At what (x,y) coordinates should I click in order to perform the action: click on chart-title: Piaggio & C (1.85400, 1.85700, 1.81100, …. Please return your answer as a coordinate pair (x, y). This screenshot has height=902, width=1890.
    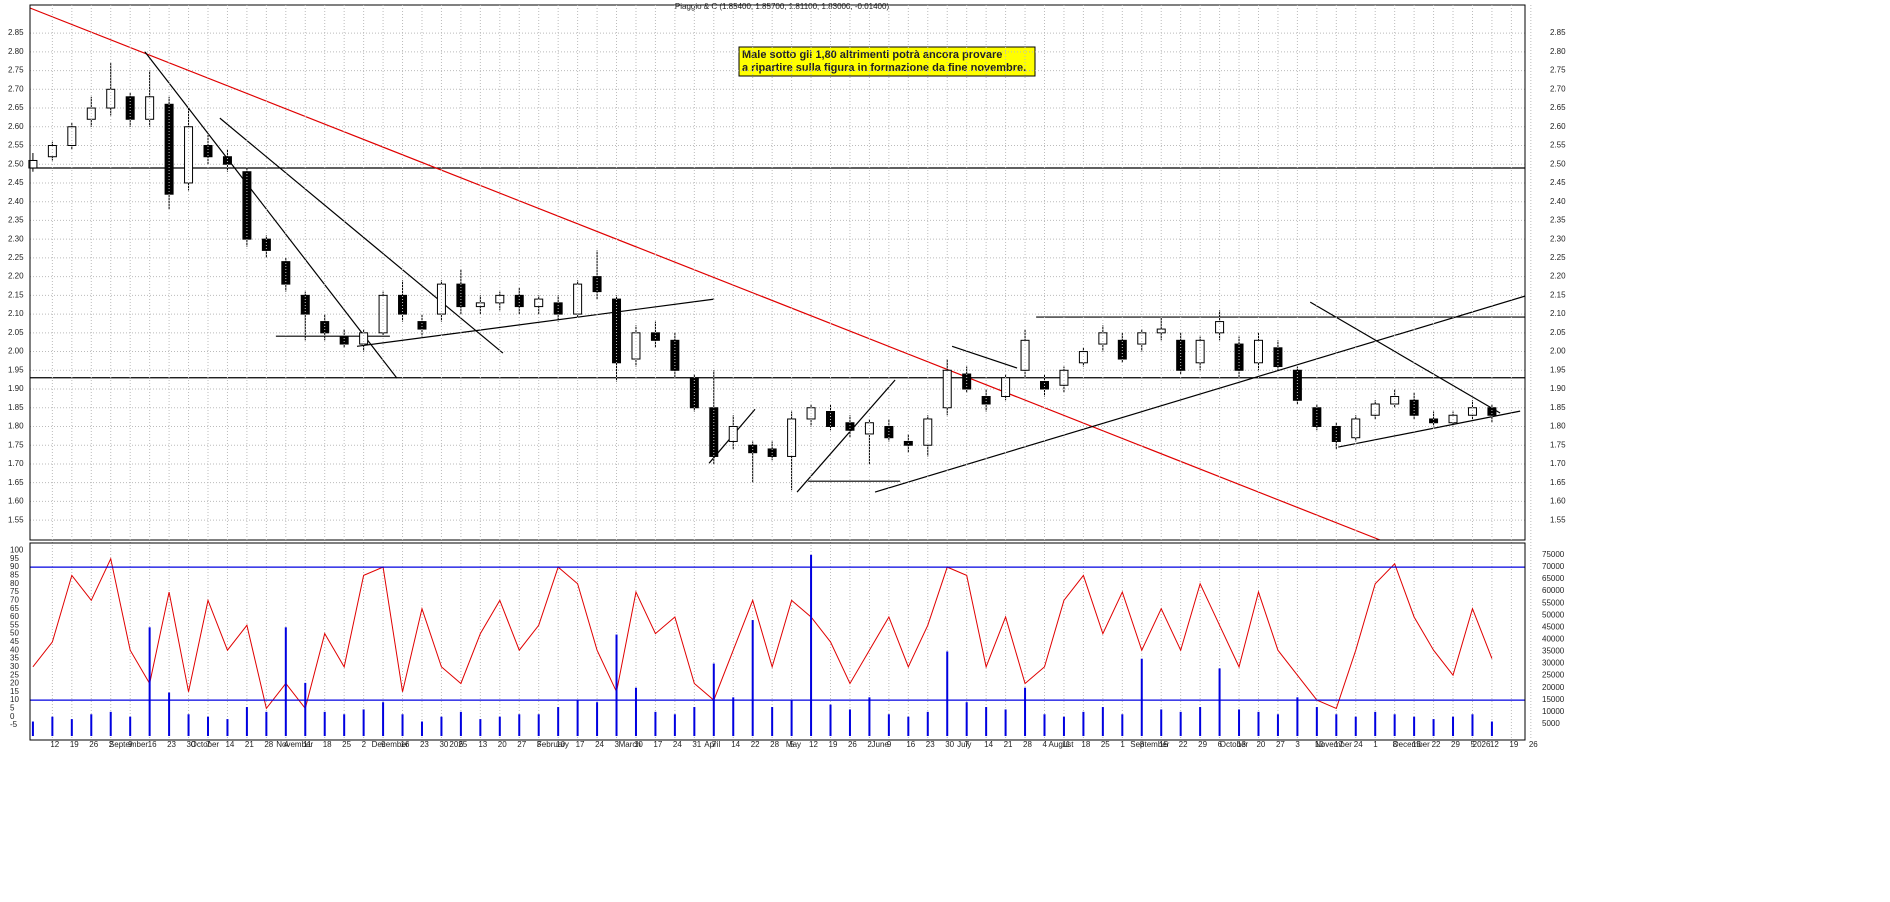
    Looking at the image, I should click on (782, 6).